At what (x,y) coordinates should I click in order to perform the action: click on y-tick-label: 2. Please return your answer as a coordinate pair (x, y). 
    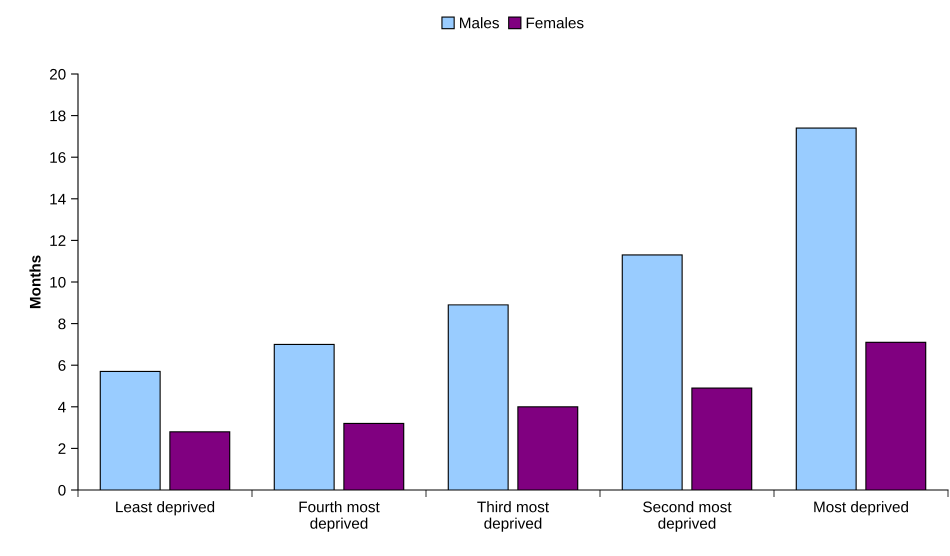
    Looking at the image, I should click on (62, 448).